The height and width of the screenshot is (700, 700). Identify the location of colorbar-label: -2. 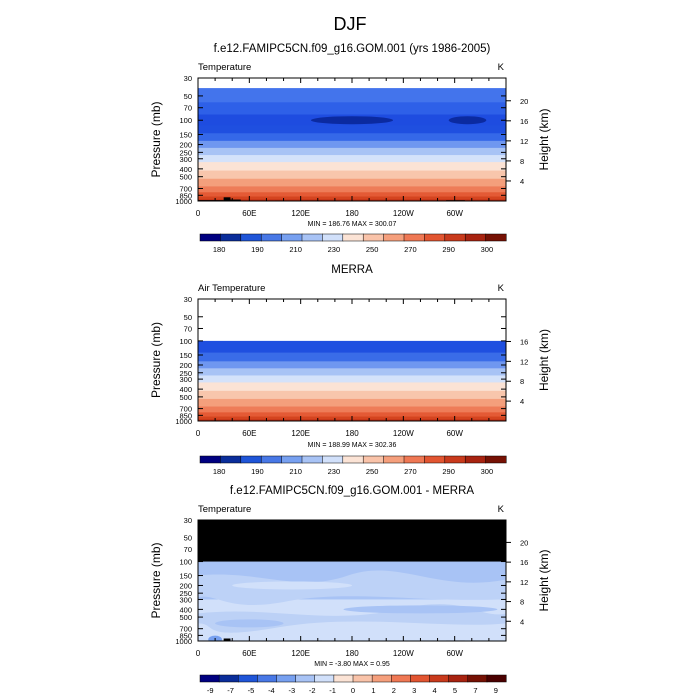
(312, 690).